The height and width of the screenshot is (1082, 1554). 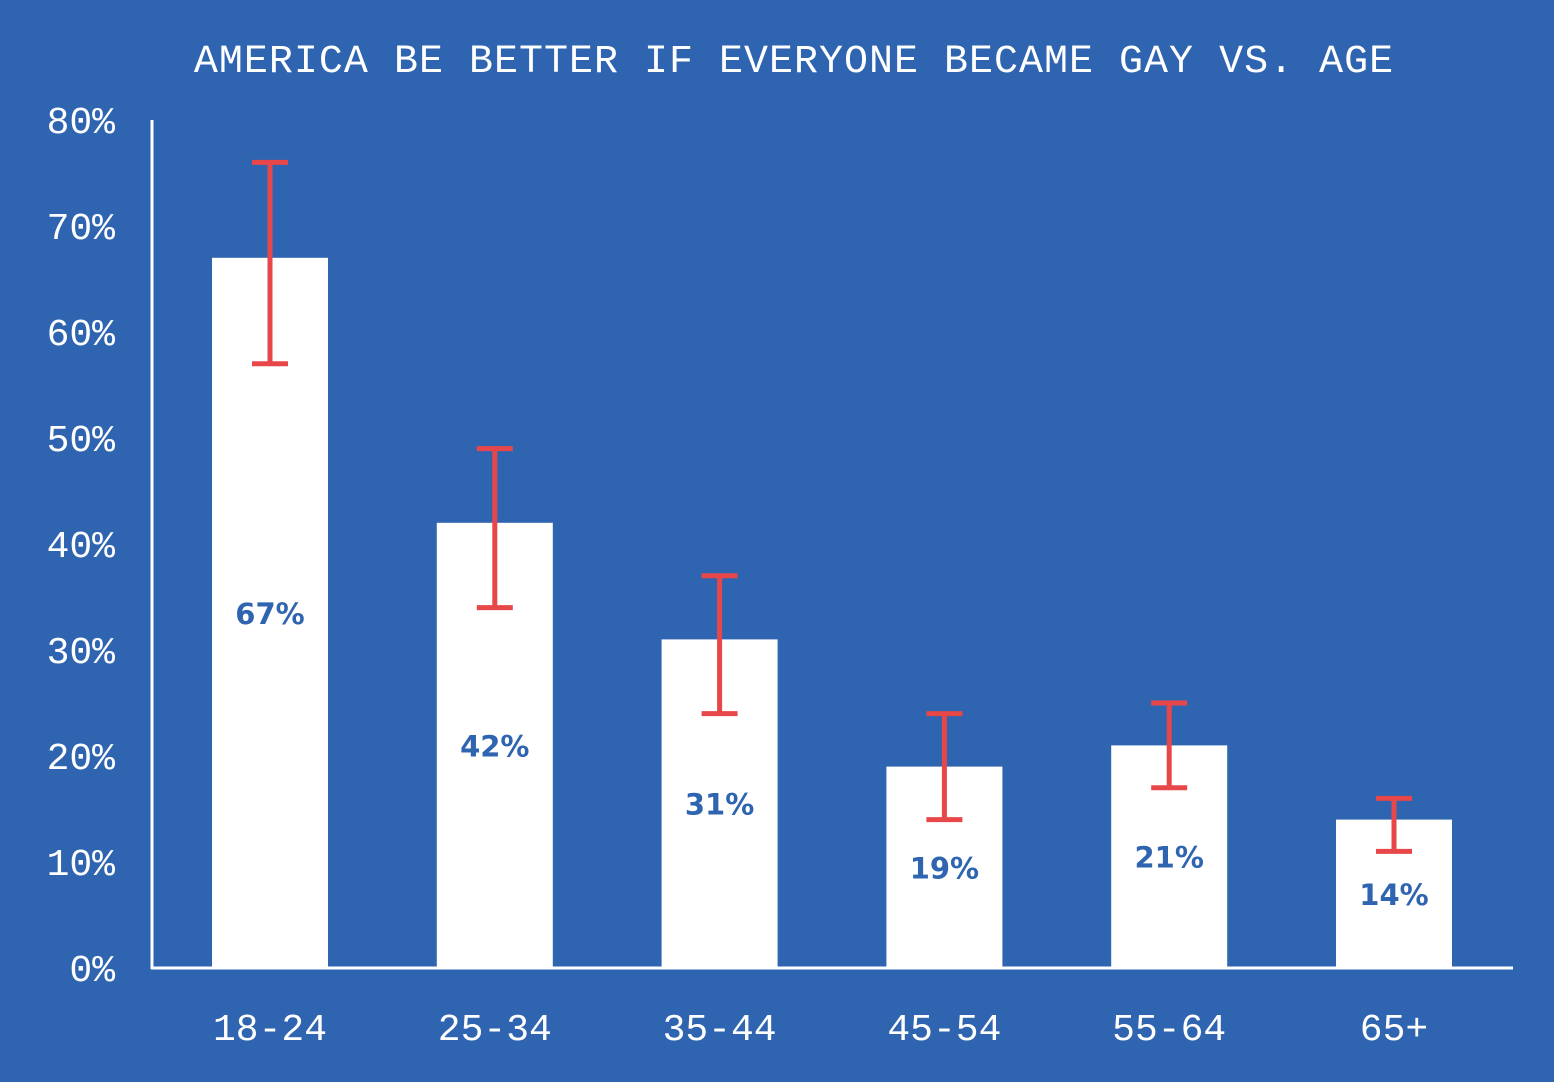 What do you see at coordinates (944, 1030) in the screenshot?
I see `x-tick-label: 45-54` at bounding box center [944, 1030].